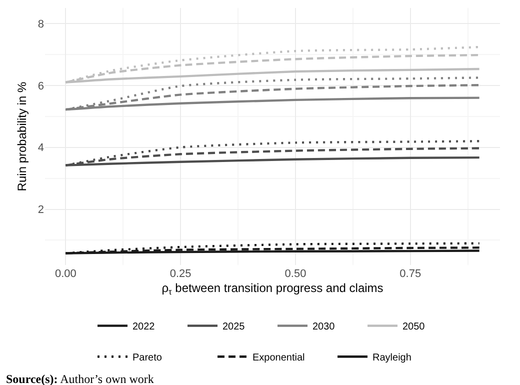 This screenshot has width=520, height=385. Describe the element at coordinates (324, 327) in the screenshot. I see `legend-label: 2030` at that location.